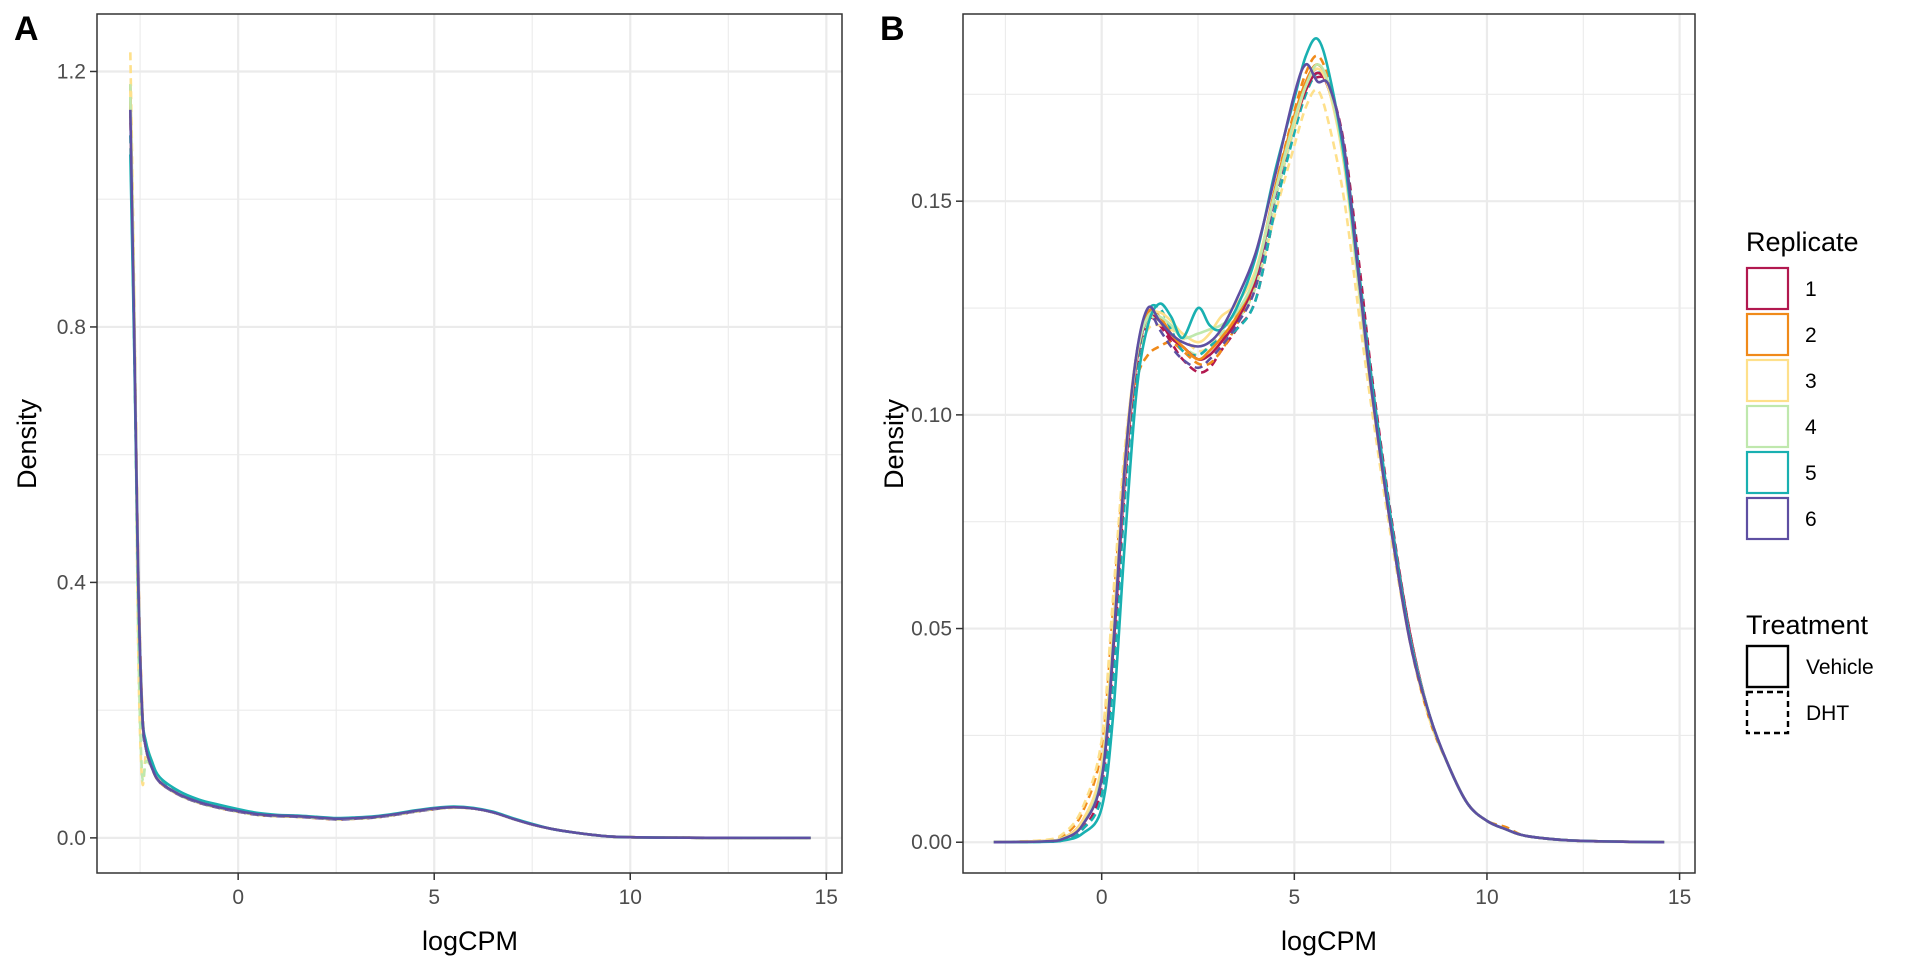 The width and height of the screenshot is (1920, 960). I want to click on legend-replicate-label-6: 6, so click(1811, 519).